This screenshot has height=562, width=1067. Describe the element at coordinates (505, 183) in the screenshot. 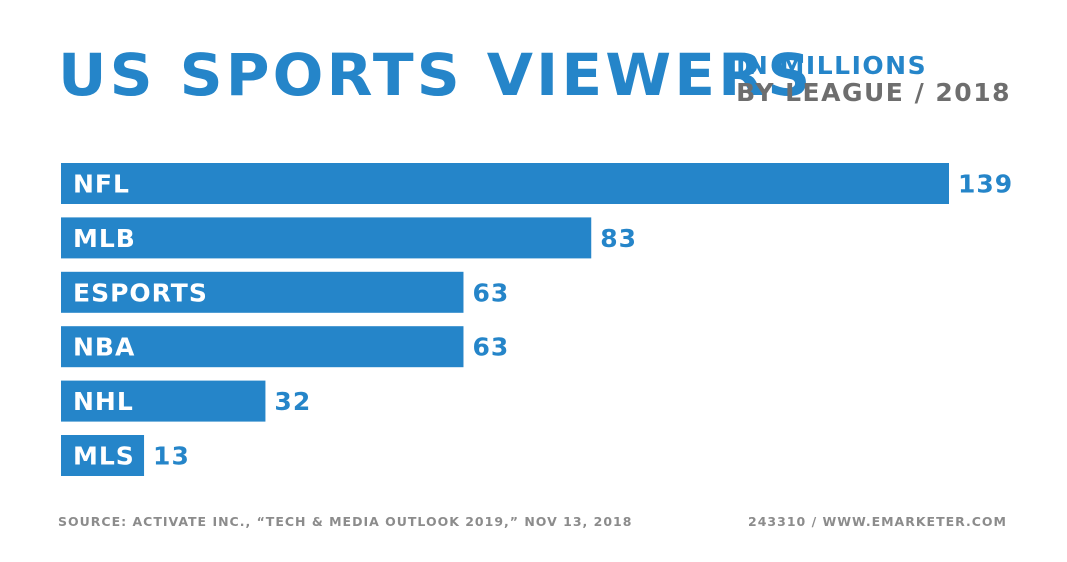

I see `bar-nfl` at that location.